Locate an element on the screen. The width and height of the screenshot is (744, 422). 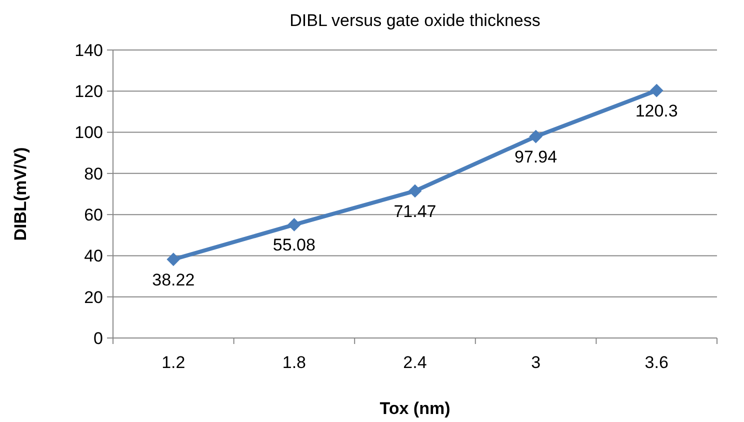
data-label: 97.94 is located at coordinates (536, 157).